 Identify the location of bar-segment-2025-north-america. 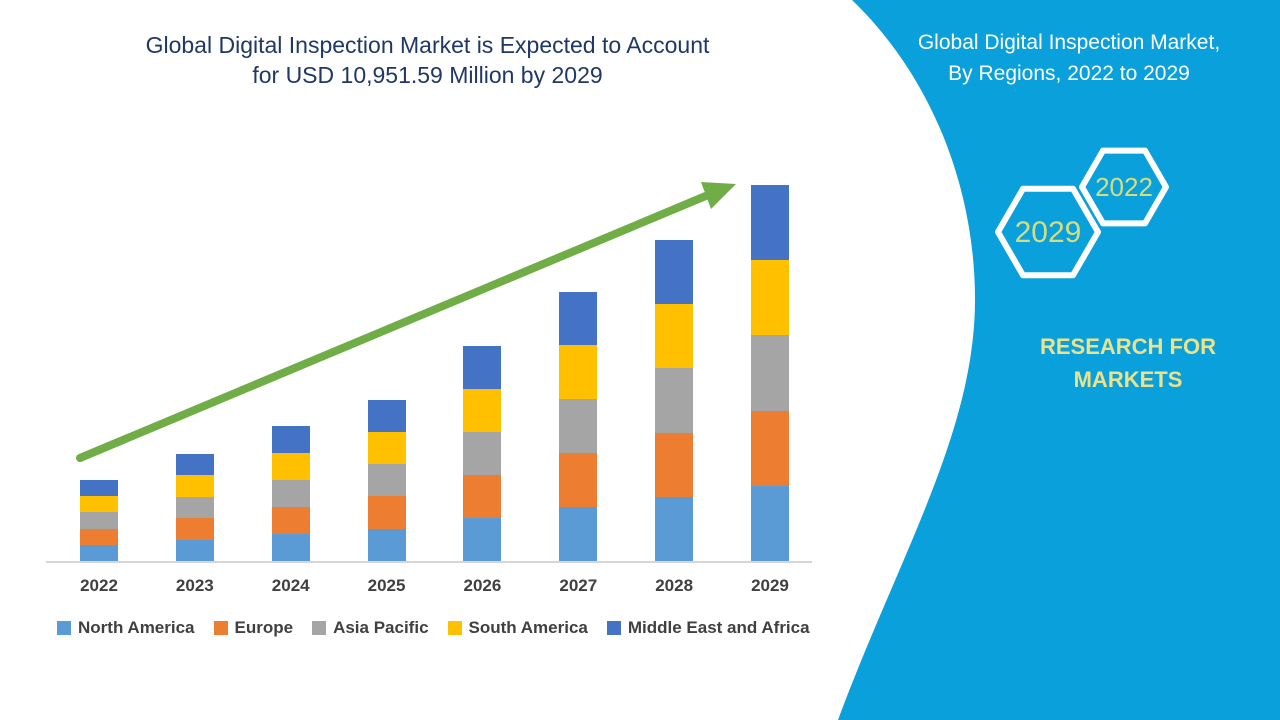
(386, 544).